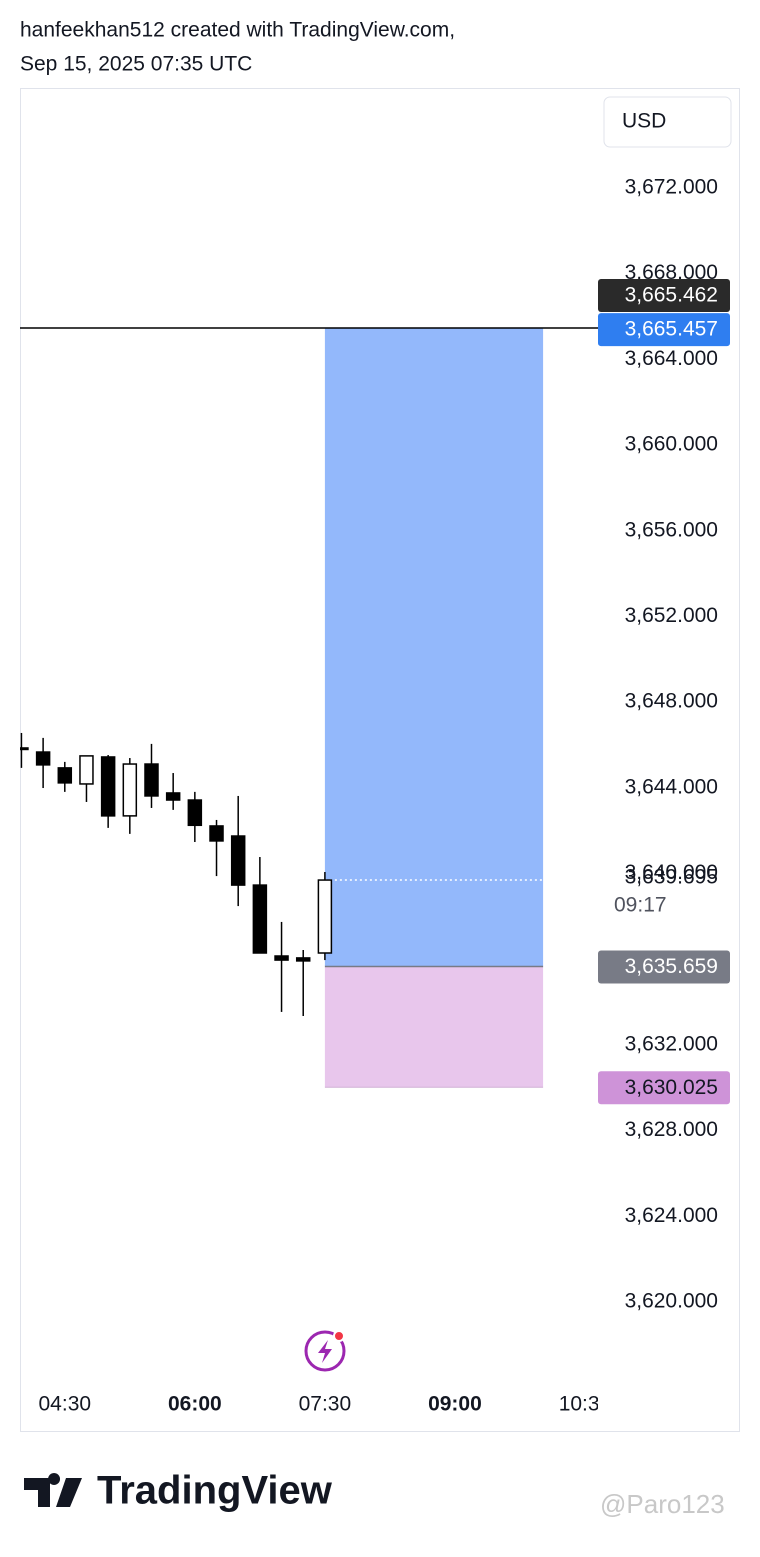 Image resolution: width=760 pixels, height=1557 pixels. Describe the element at coordinates (644, 121) in the screenshot. I see `currency: USD` at that location.